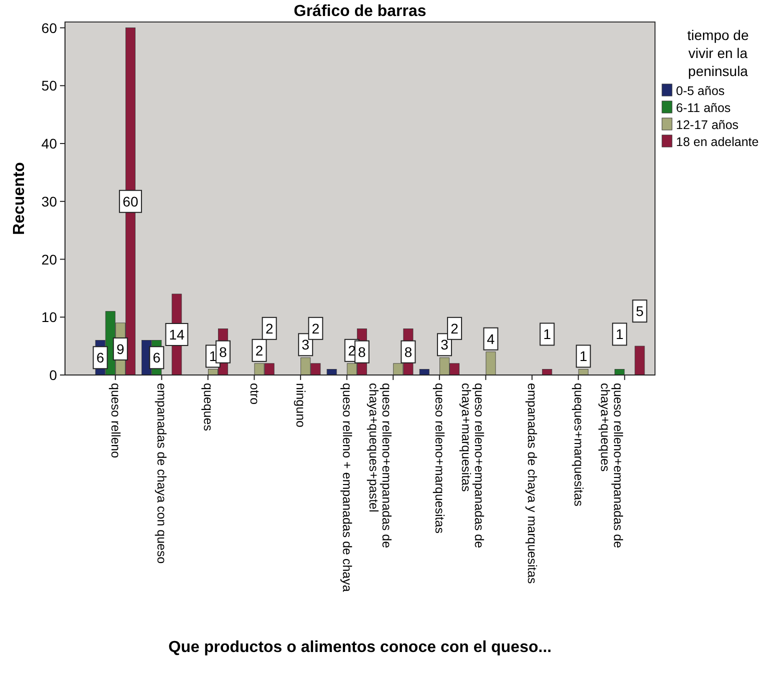 The image size is (780, 679). What do you see at coordinates (176, 334) in the screenshot?
I see `data-label: 14` at bounding box center [176, 334].